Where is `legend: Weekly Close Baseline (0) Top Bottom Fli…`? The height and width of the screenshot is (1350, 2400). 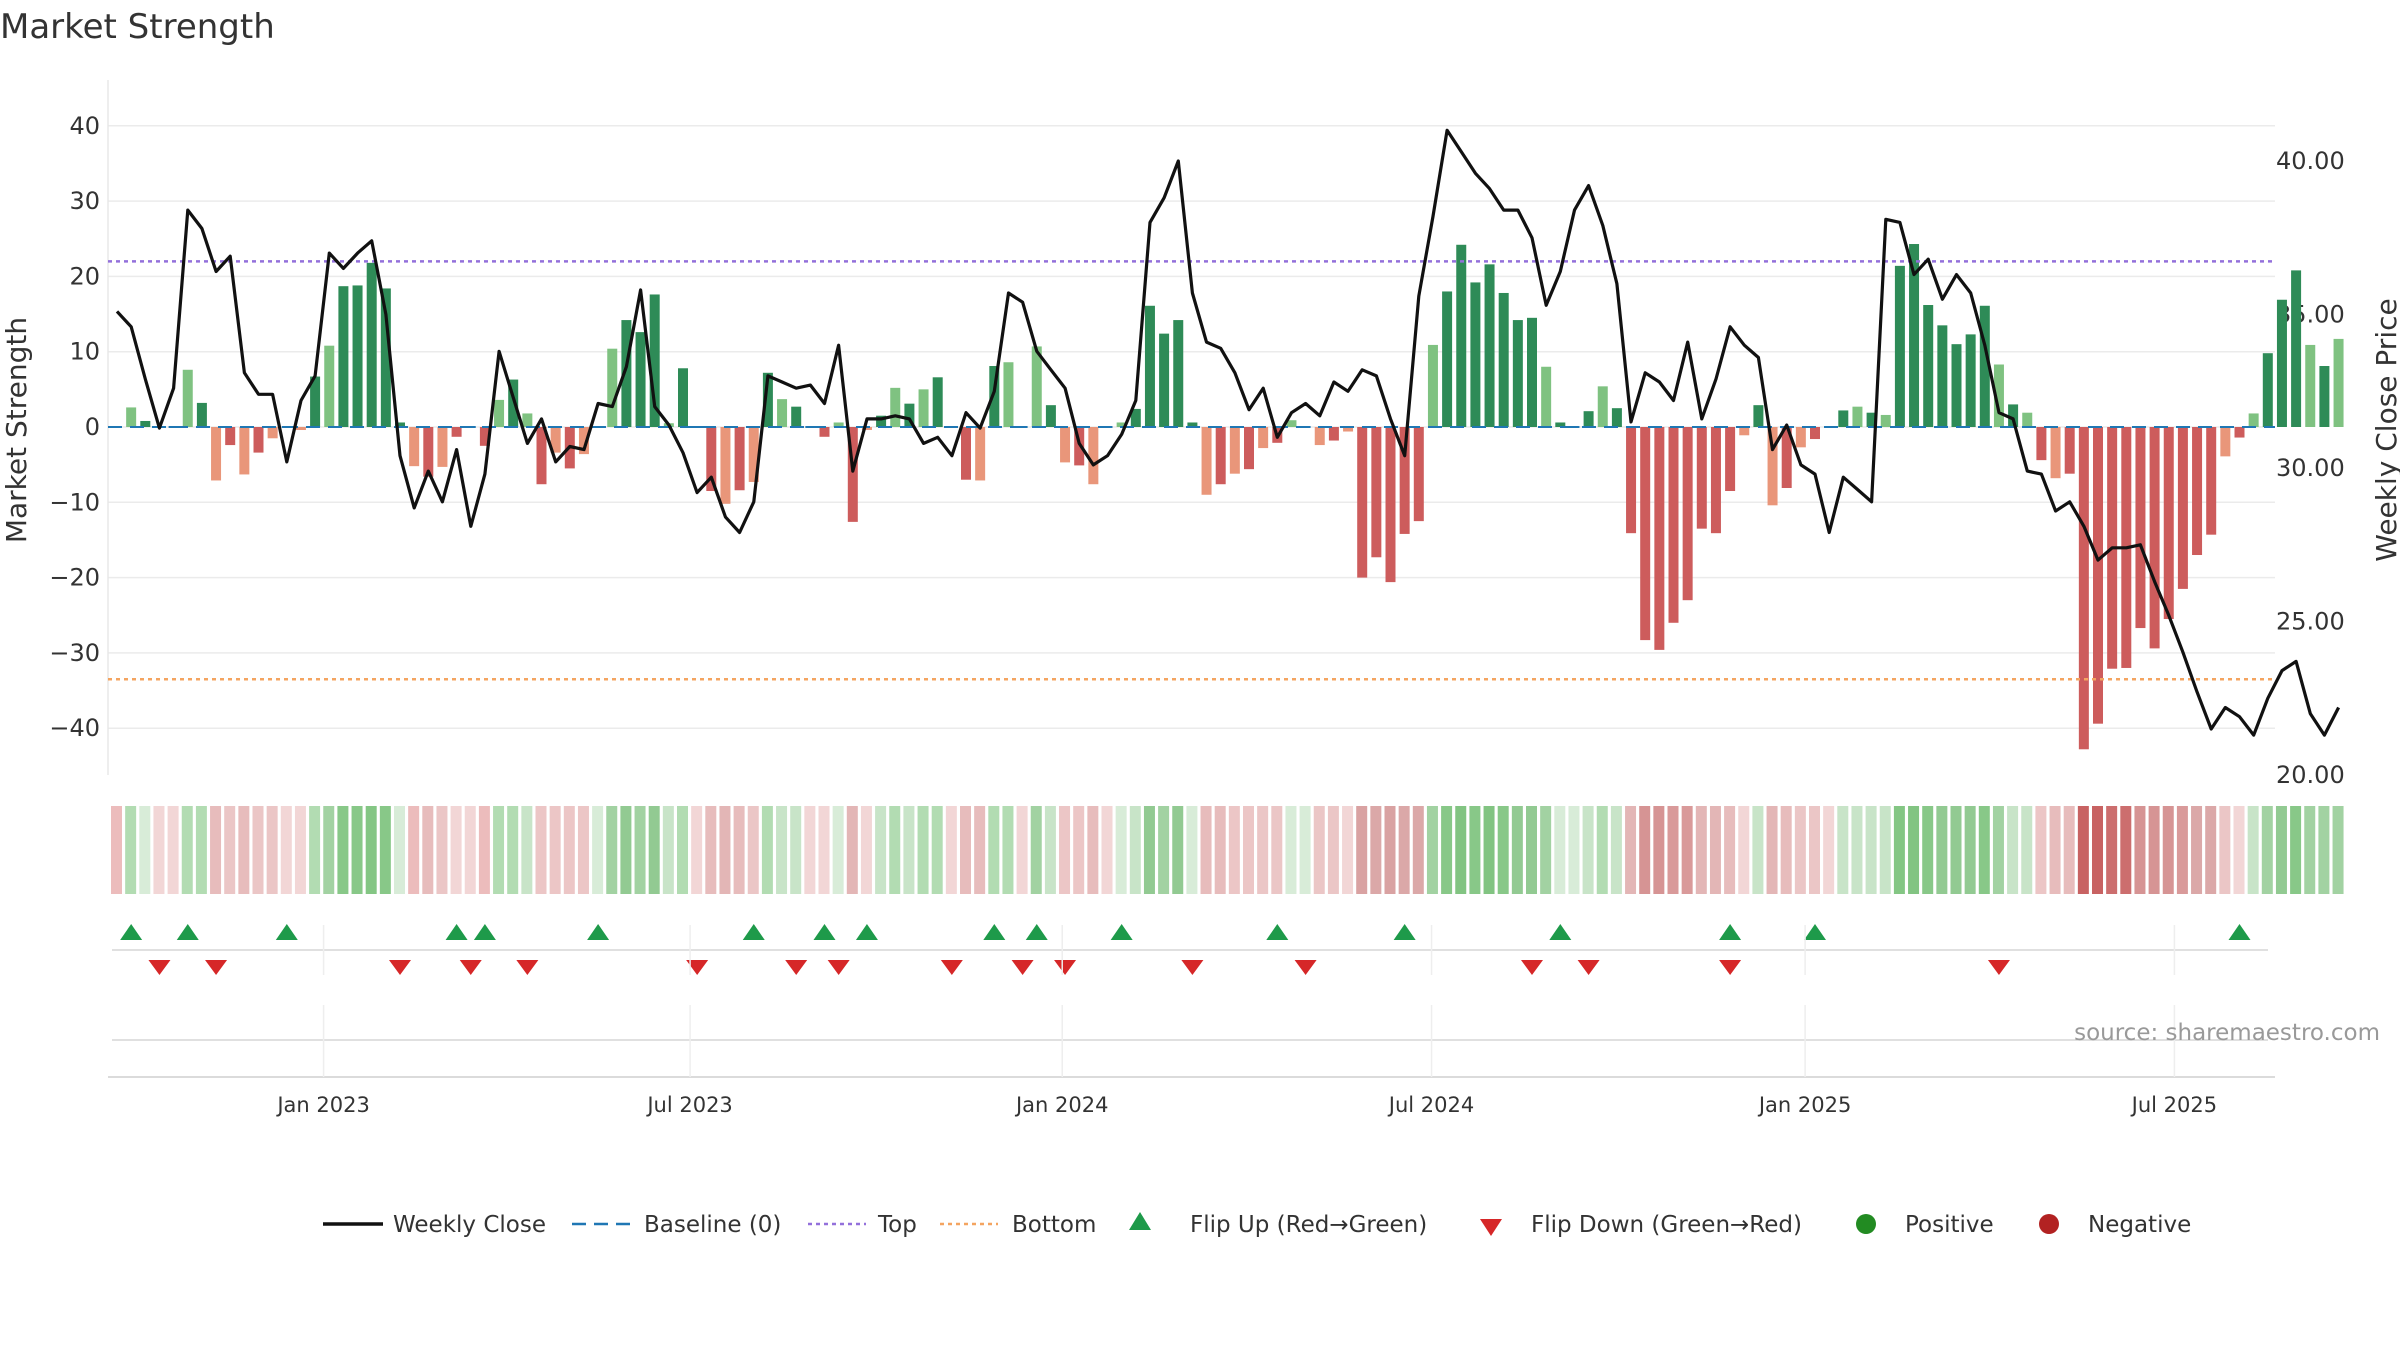
legend: Weekly Close Baseline (0) Top Bottom Fli… is located at coordinates (1257, 1225).